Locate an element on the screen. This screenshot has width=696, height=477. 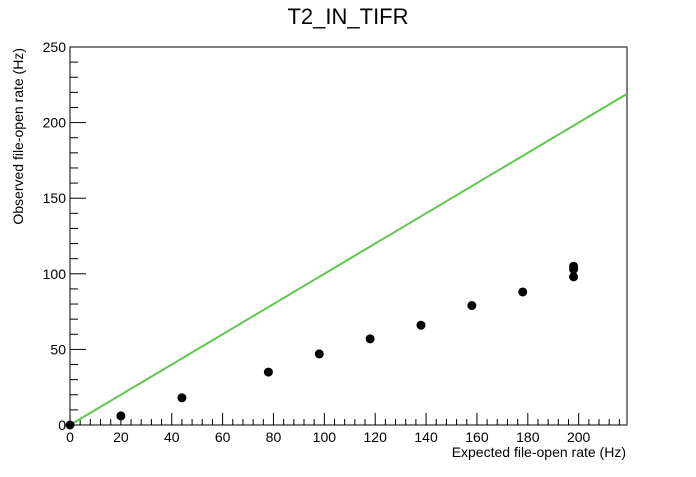
y-axis-label: Observed file-open rate (Hz) is located at coordinates (18, 136).